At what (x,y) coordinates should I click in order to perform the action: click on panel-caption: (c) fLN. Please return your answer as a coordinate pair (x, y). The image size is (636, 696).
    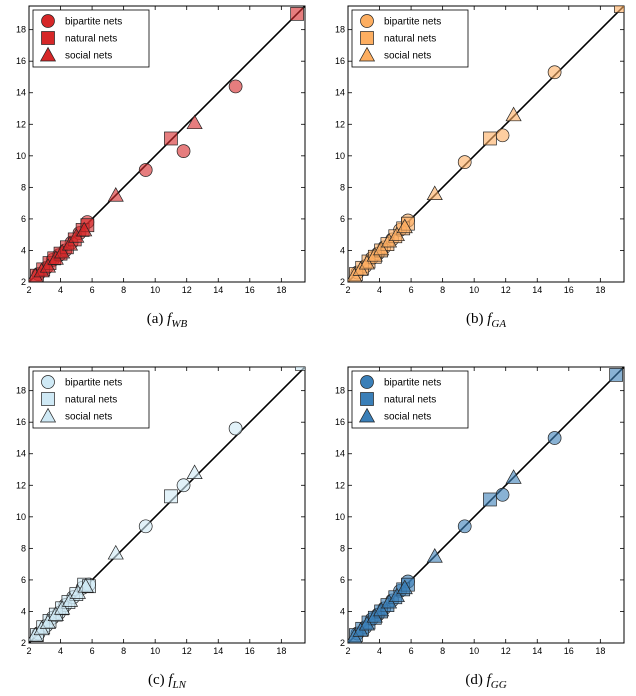
    Looking at the image, I should click on (167, 681).